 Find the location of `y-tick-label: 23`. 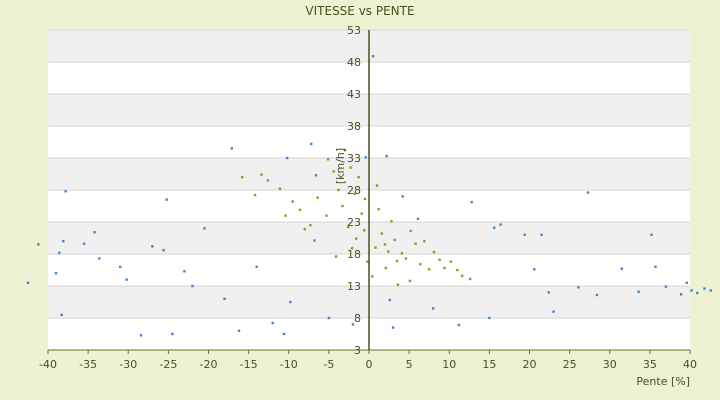

y-tick-label: 23 is located at coordinates (354, 222).